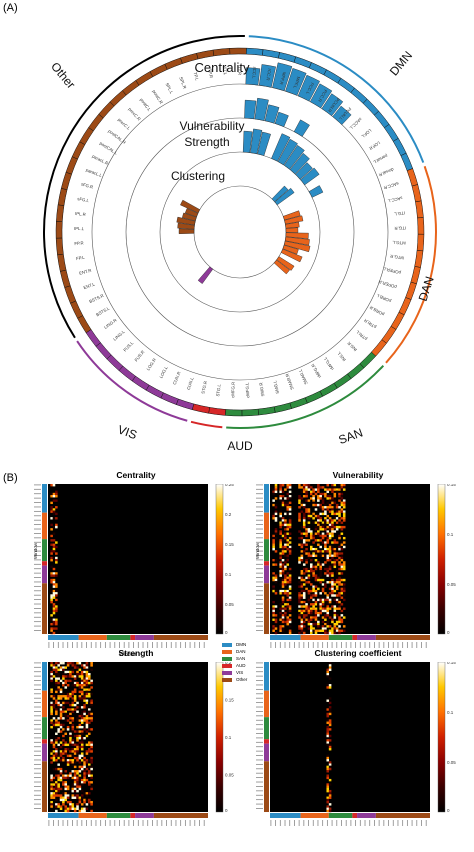  I want to click on region-label: LOG.L, so click(163, 372).